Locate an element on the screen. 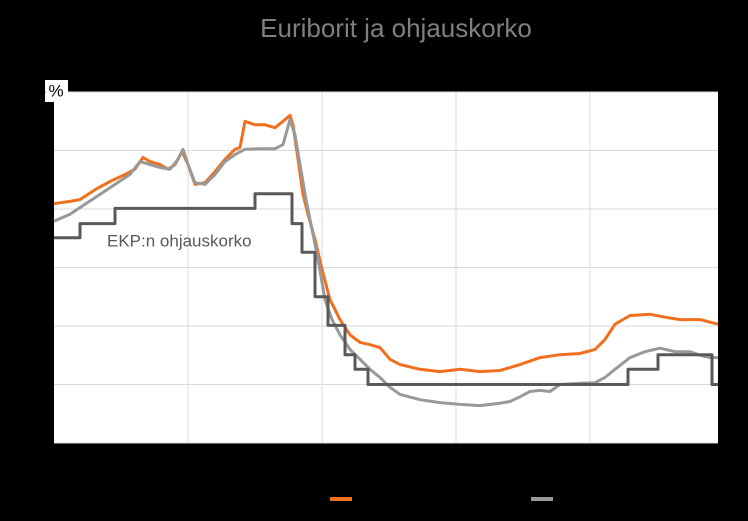 Image resolution: width=748 pixels, height=521 pixels. y-tick-label: -1 is located at coordinates (40, 441).